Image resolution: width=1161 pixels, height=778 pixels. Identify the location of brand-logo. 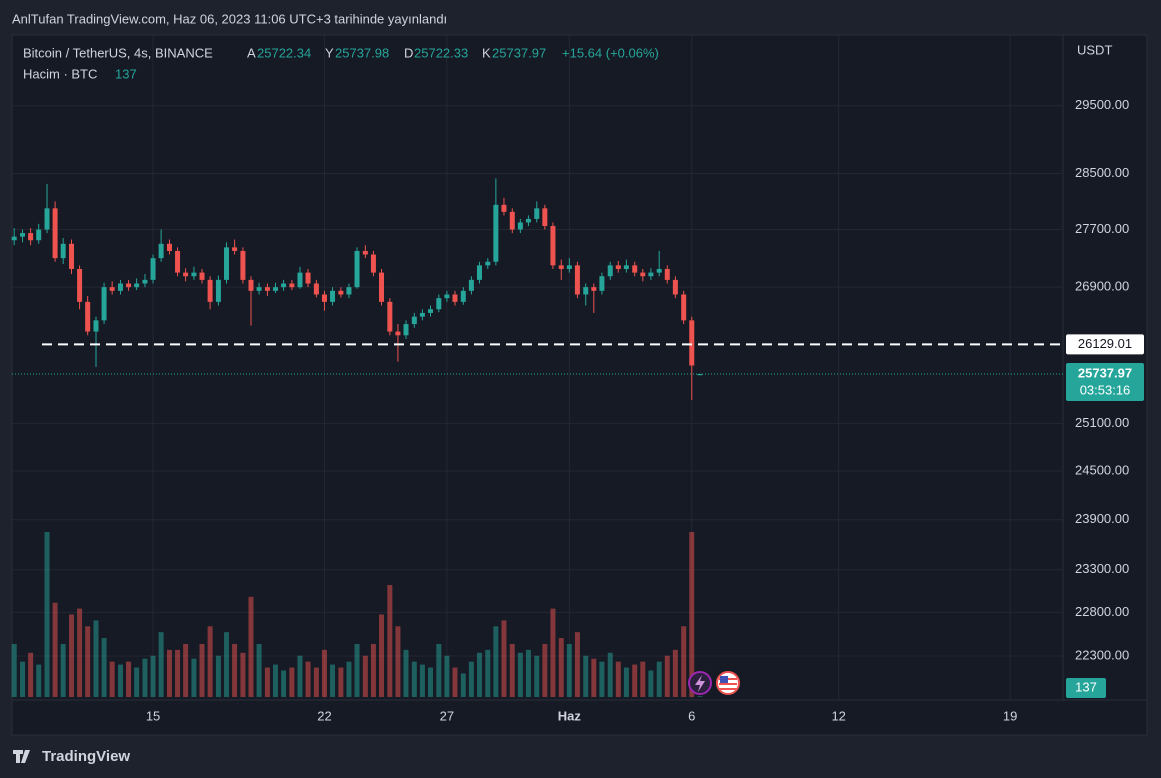
(21, 756).